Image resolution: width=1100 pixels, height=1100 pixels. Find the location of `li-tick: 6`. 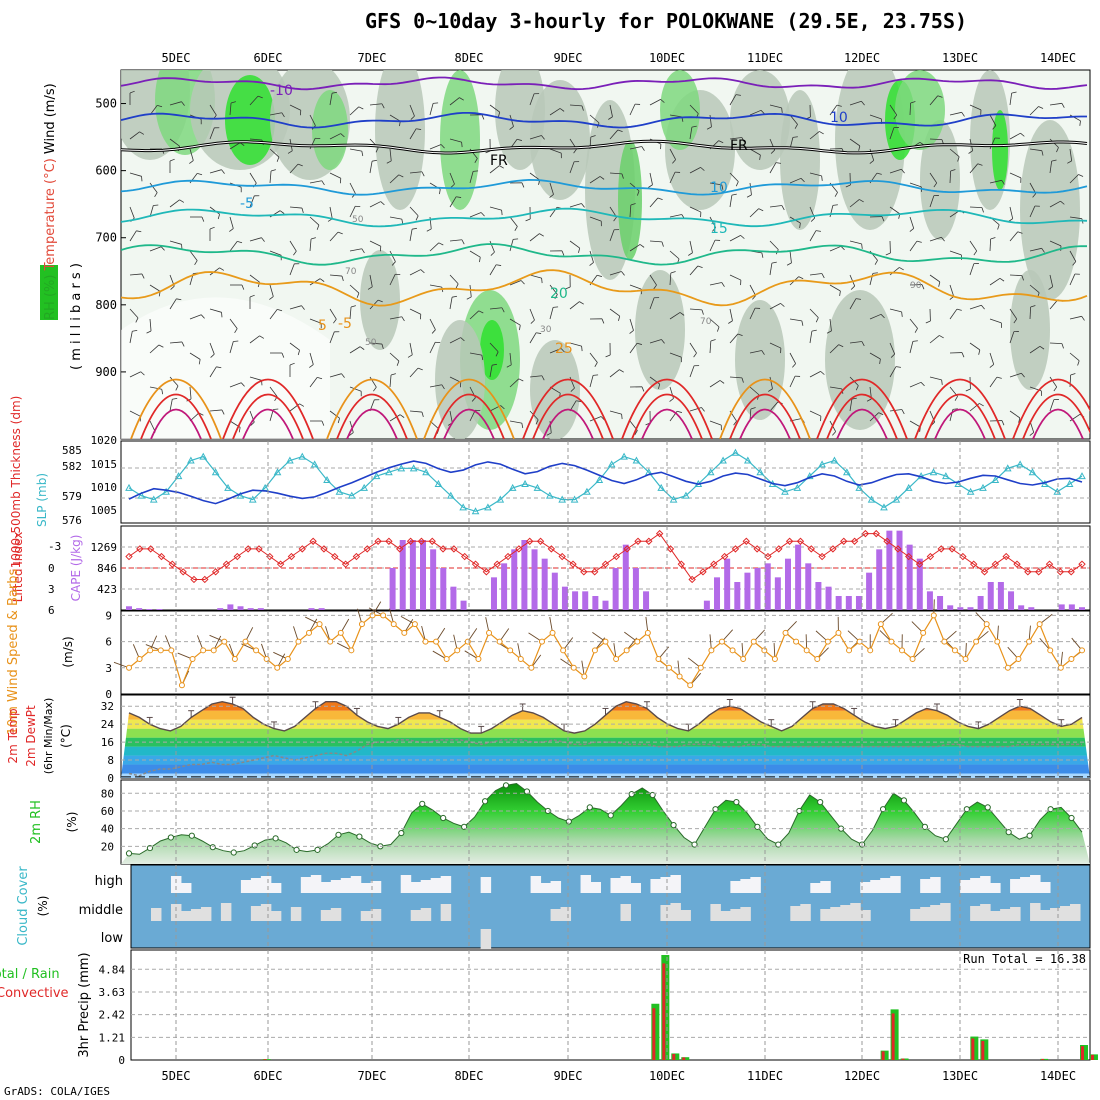

li-tick: 6 is located at coordinates (51, 610).